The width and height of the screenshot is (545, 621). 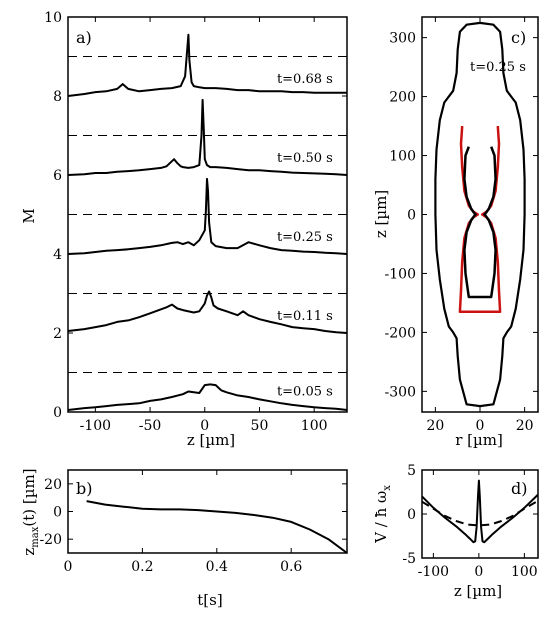 What do you see at coordinates (84, 488) in the screenshot?
I see `panel-b-label: b)` at bounding box center [84, 488].